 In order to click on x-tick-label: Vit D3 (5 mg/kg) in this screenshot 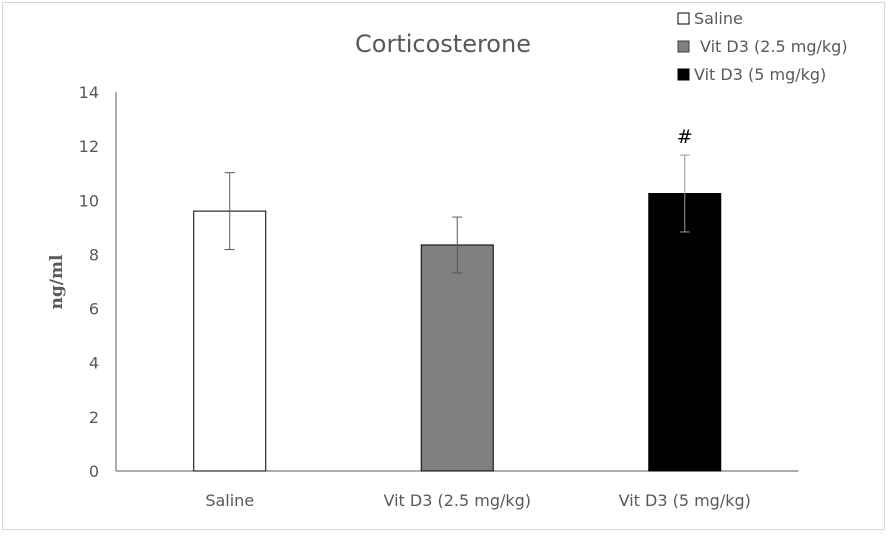, I will do `click(685, 500)`.